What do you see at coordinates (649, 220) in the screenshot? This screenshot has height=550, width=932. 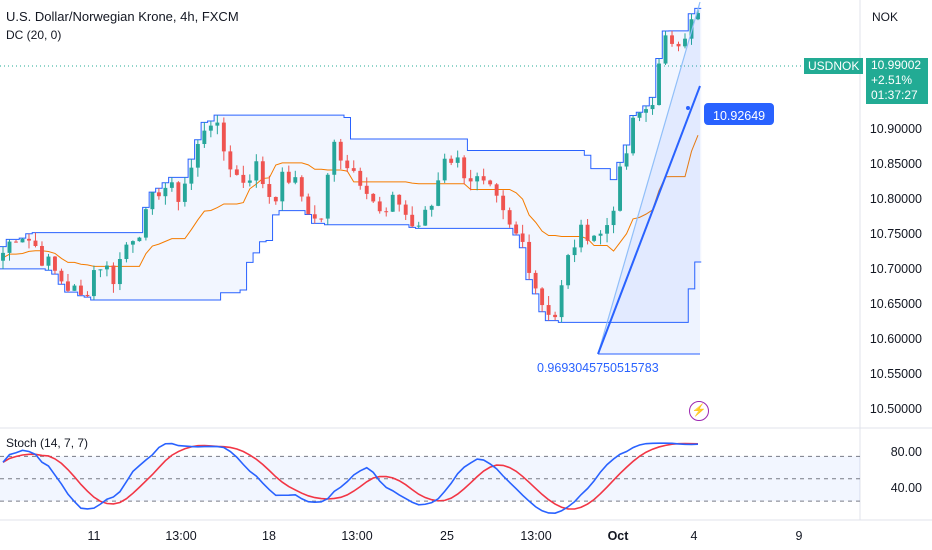 I see `trend-line` at bounding box center [649, 220].